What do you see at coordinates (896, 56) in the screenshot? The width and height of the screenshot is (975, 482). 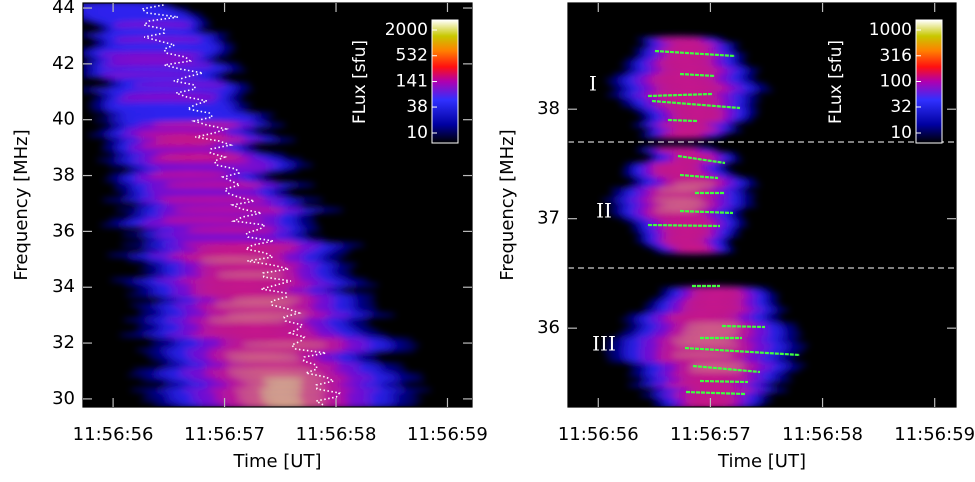 I see `colorbar-tick-label: 316` at bounding box center [896, 56].